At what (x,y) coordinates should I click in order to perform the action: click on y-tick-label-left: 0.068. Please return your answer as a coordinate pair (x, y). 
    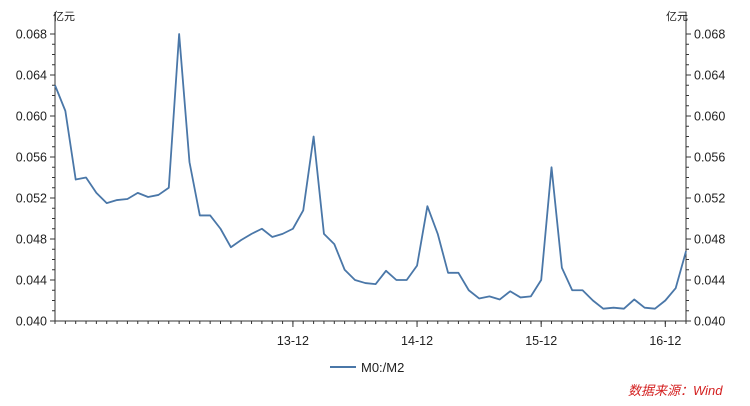
    Looking at the image, I should click on (31, 35).